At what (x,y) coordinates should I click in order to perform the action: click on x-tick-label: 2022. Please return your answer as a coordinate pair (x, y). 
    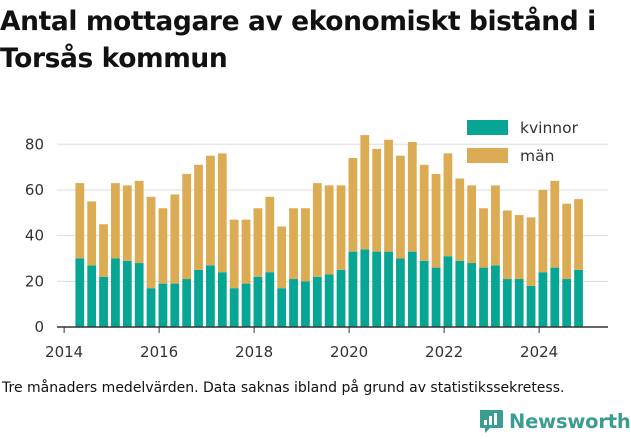
    Looking at the image, I should click on (444, 352).